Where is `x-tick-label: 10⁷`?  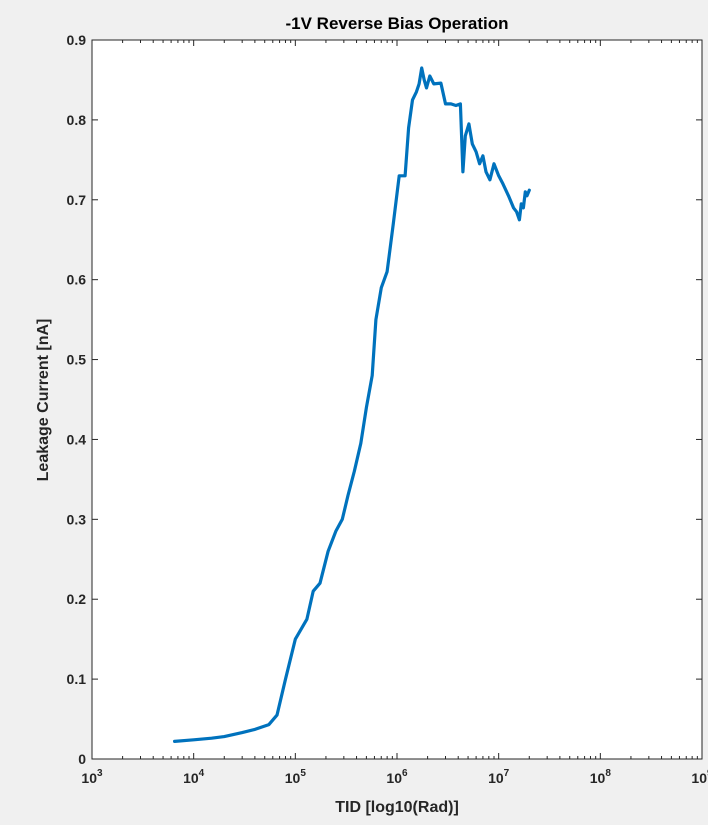 x-tick-label: 10⁷ is located at coordinates (499, 777).